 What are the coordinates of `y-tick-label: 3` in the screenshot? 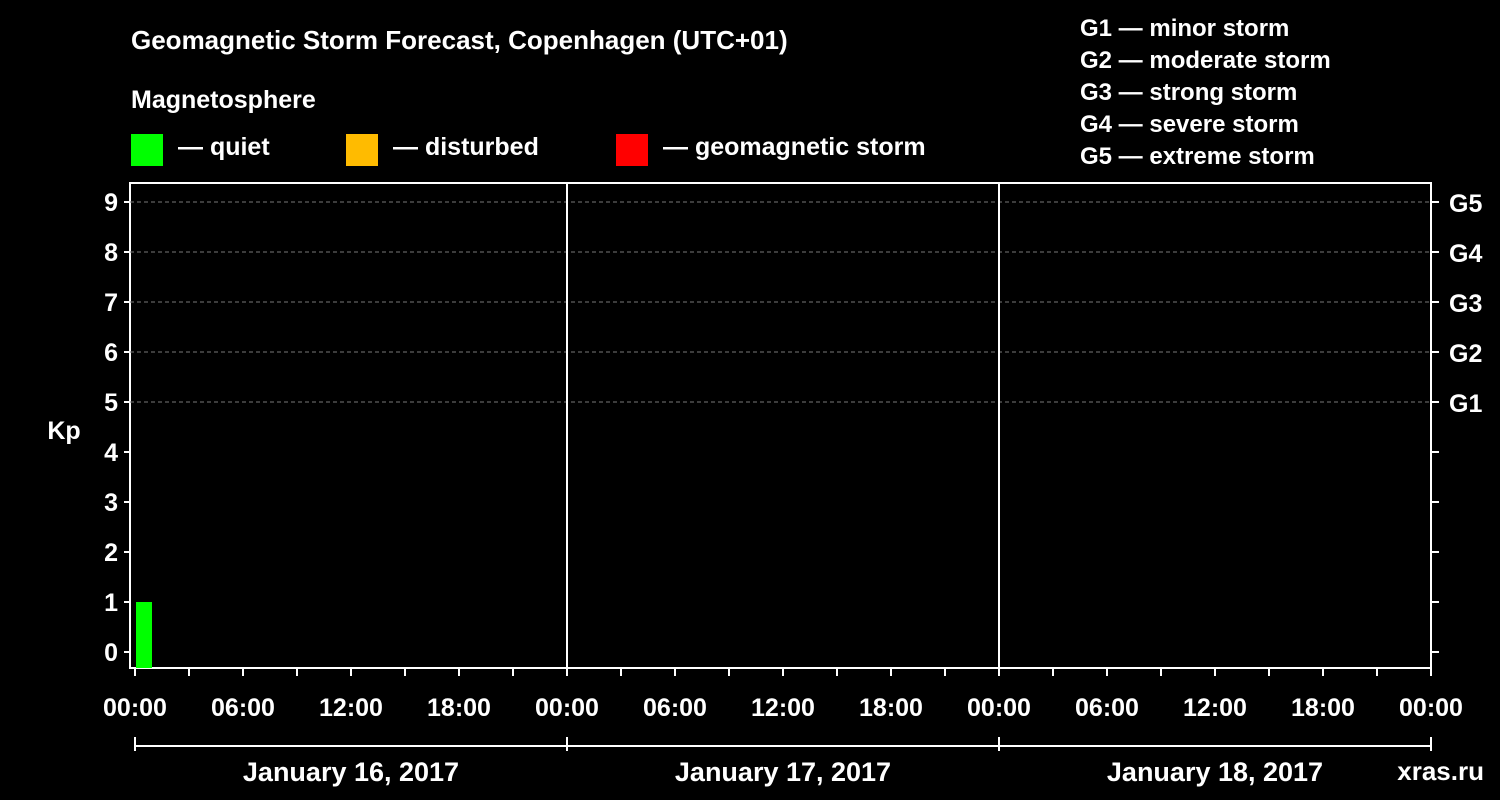 It's located at (111, 503).